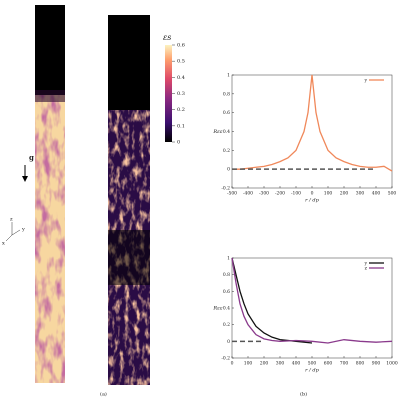  I want to click on x-tick-label: 700, so click(344, 364).